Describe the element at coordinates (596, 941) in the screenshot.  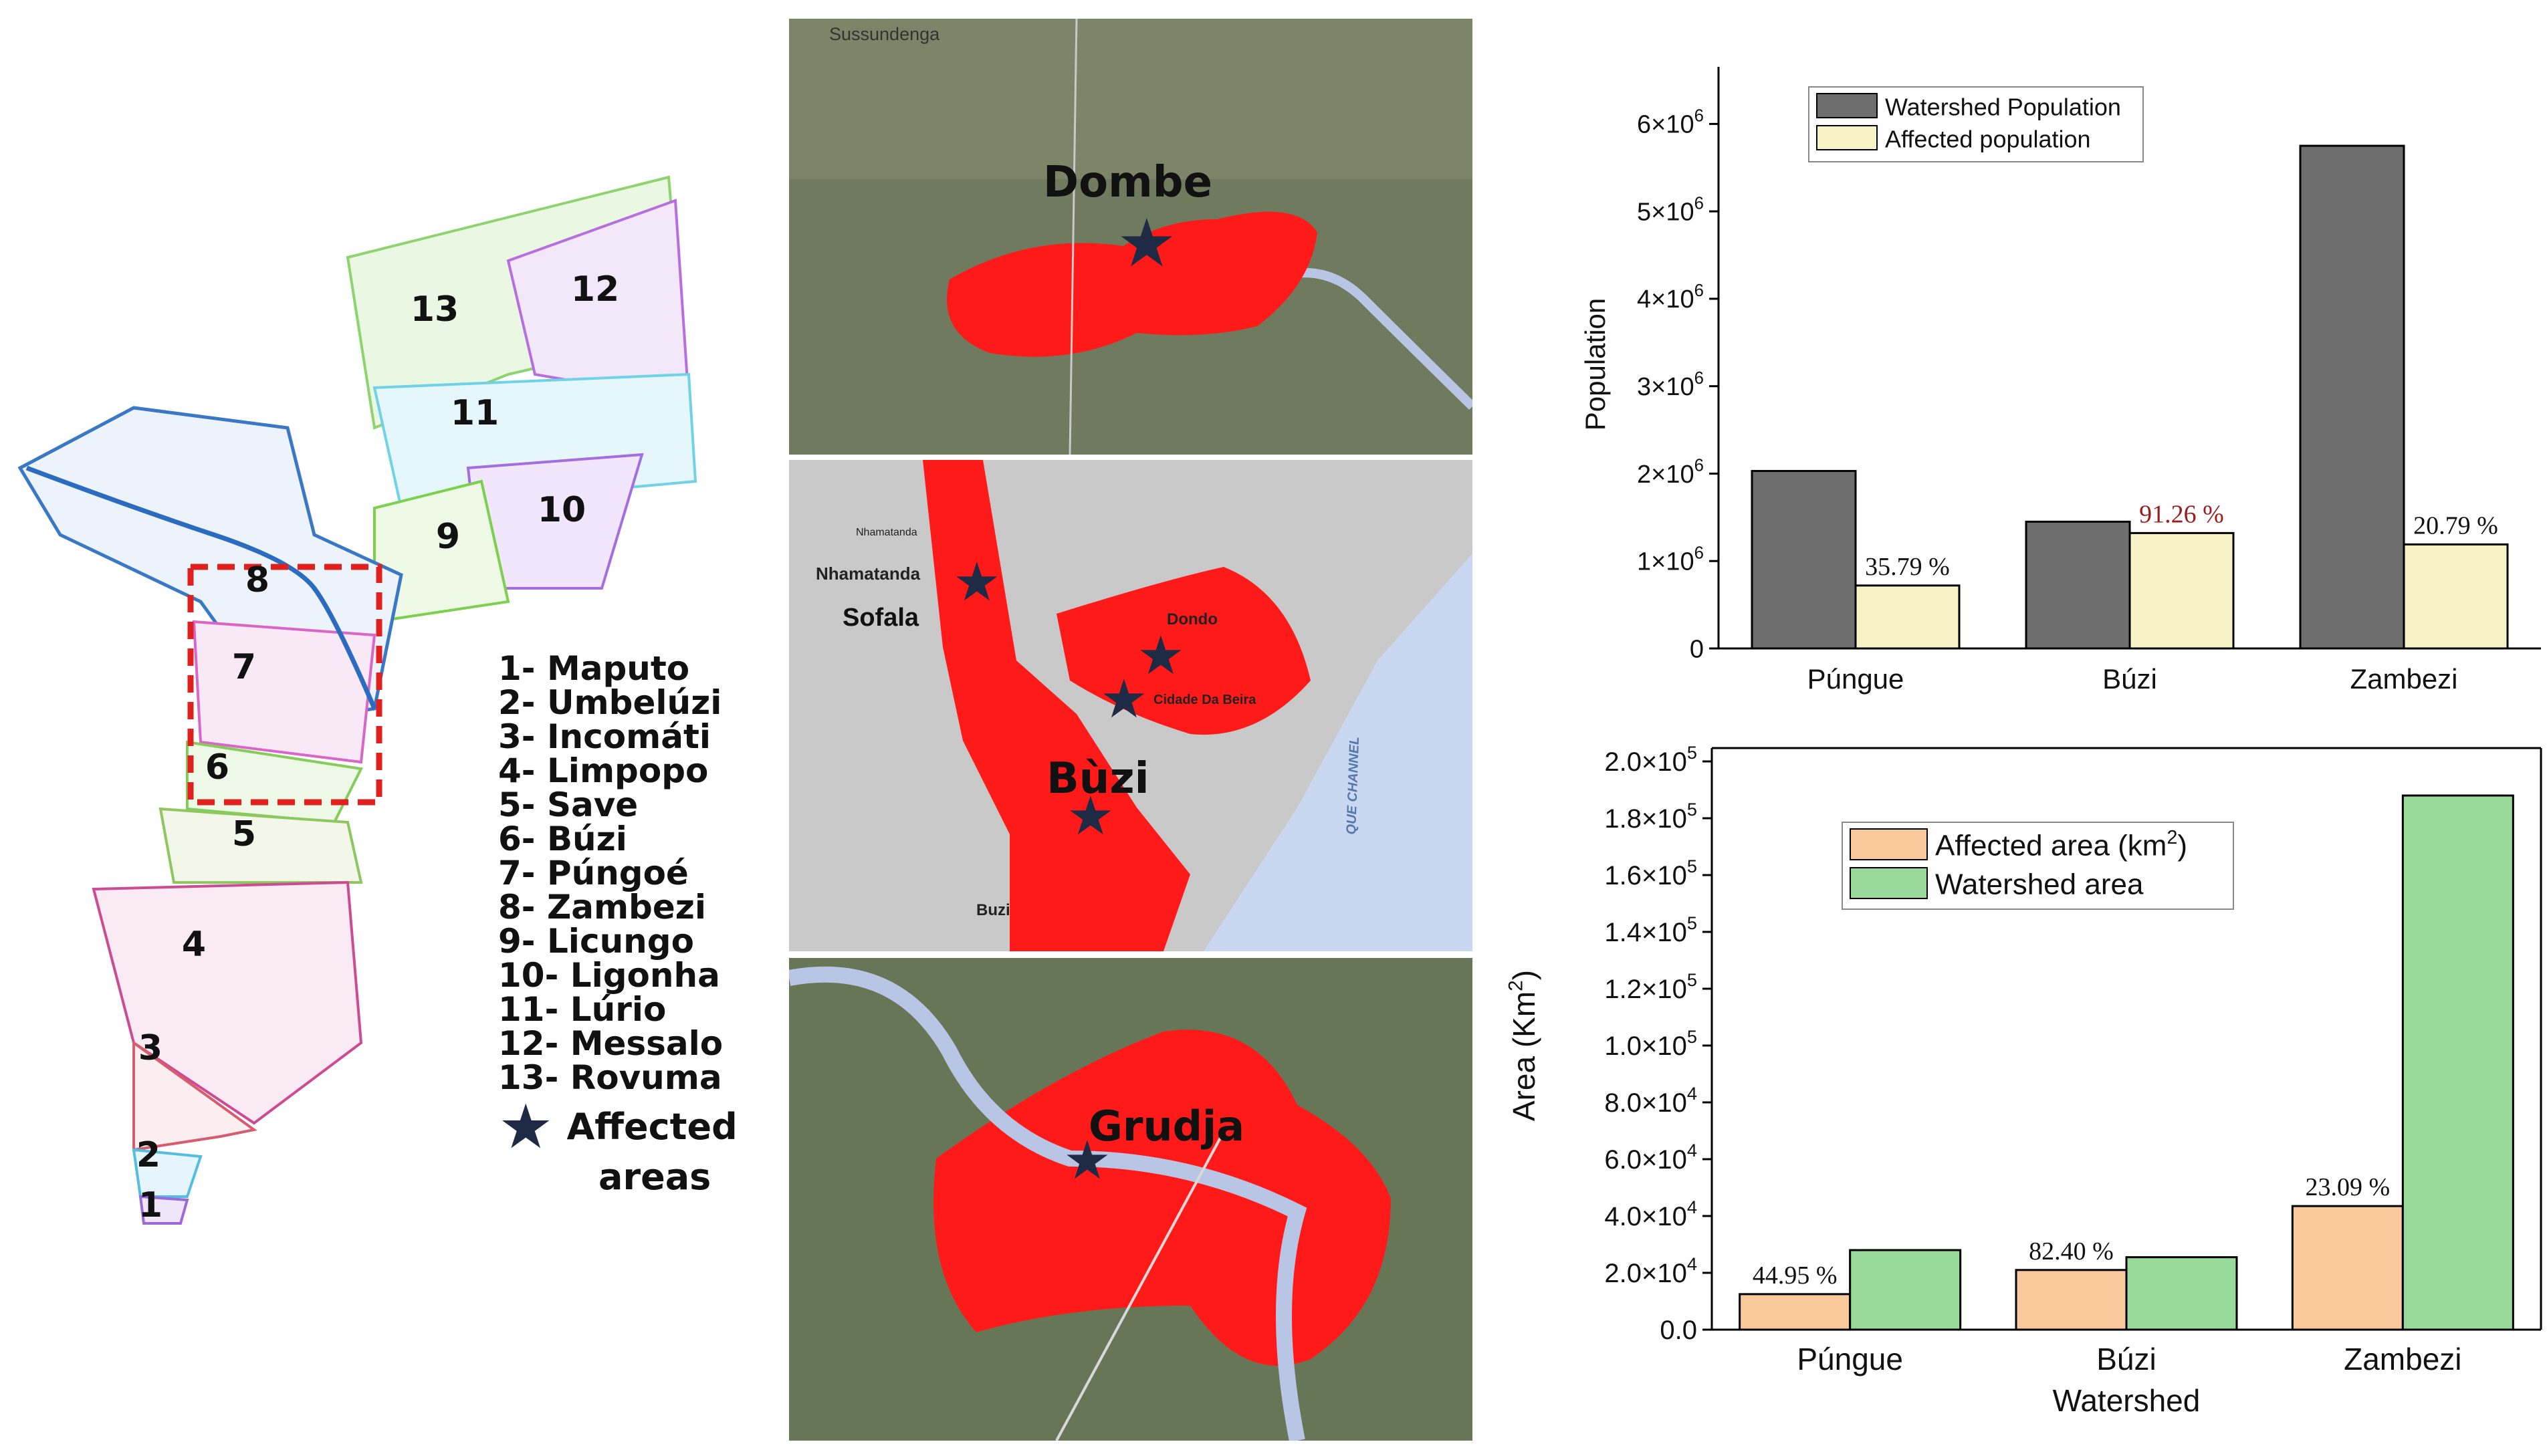
I see `legend-item: 9- Licungo` at that location.